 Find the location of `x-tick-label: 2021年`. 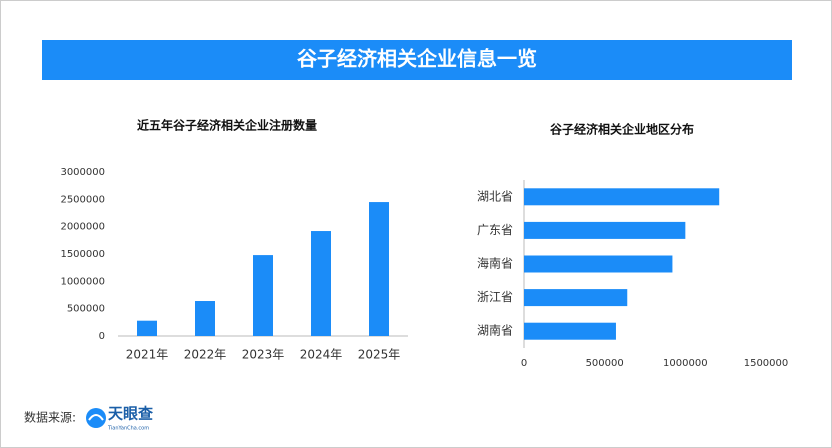

x-tick-label: 2021年 is located at coordinates (147, 355).